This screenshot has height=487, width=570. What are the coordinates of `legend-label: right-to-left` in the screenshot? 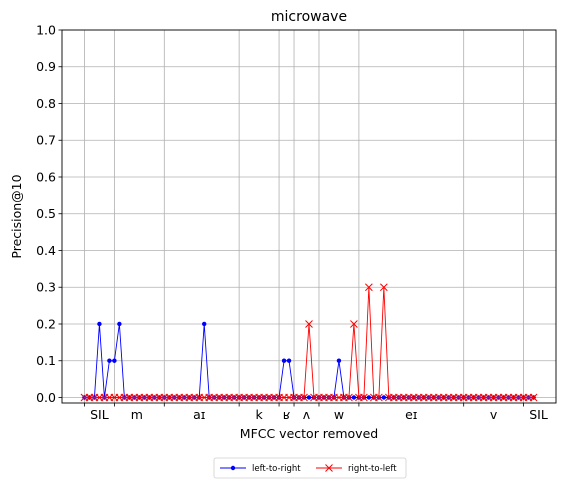 It's located at (372, 469).